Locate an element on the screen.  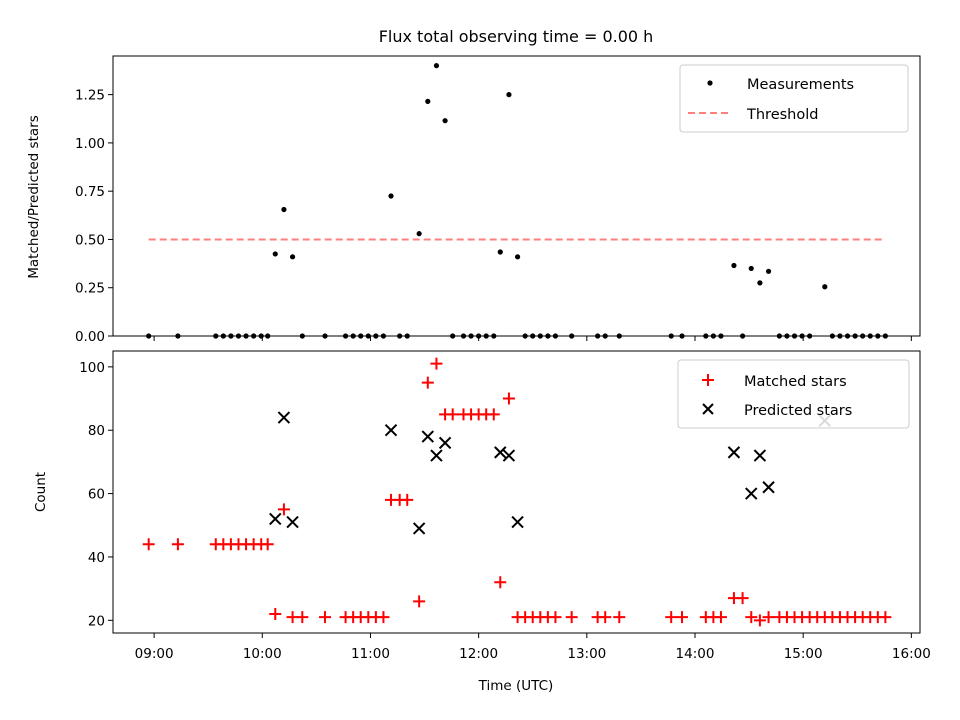
bottom-x-tick-label: 12:00 is located at coordinates (478, 654).